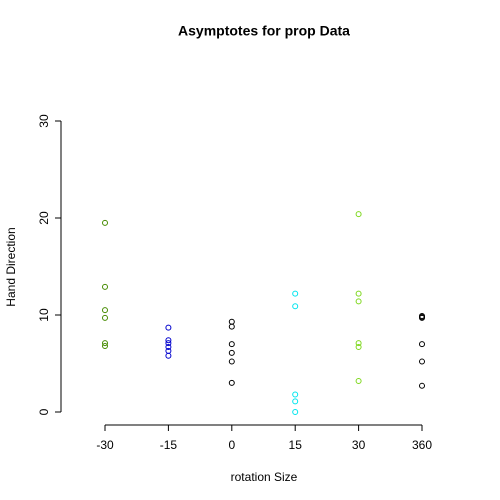 The image size is (500, 500). Describe the element at coordinates (44, 315) in the screenshot. I see `y-tick-label: 10` at that location.